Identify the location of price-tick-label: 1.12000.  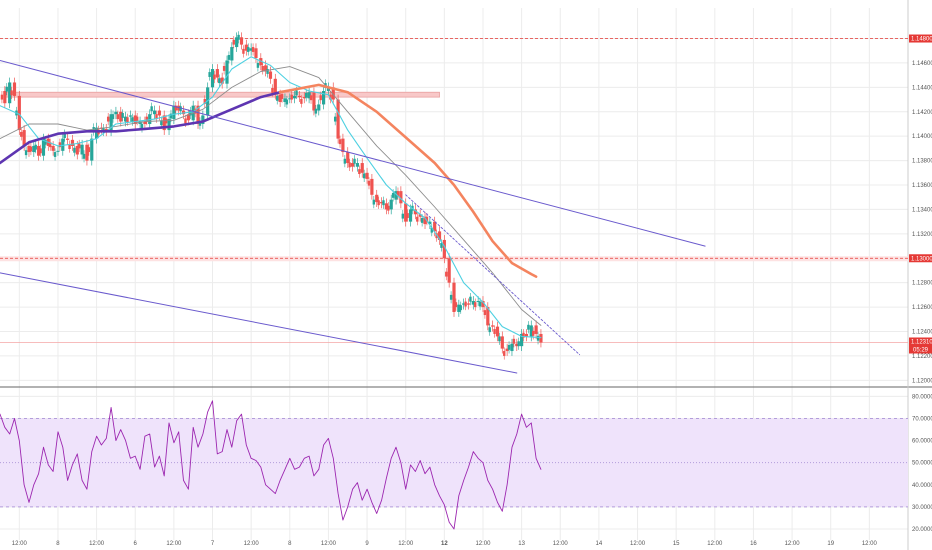
(922, 381).